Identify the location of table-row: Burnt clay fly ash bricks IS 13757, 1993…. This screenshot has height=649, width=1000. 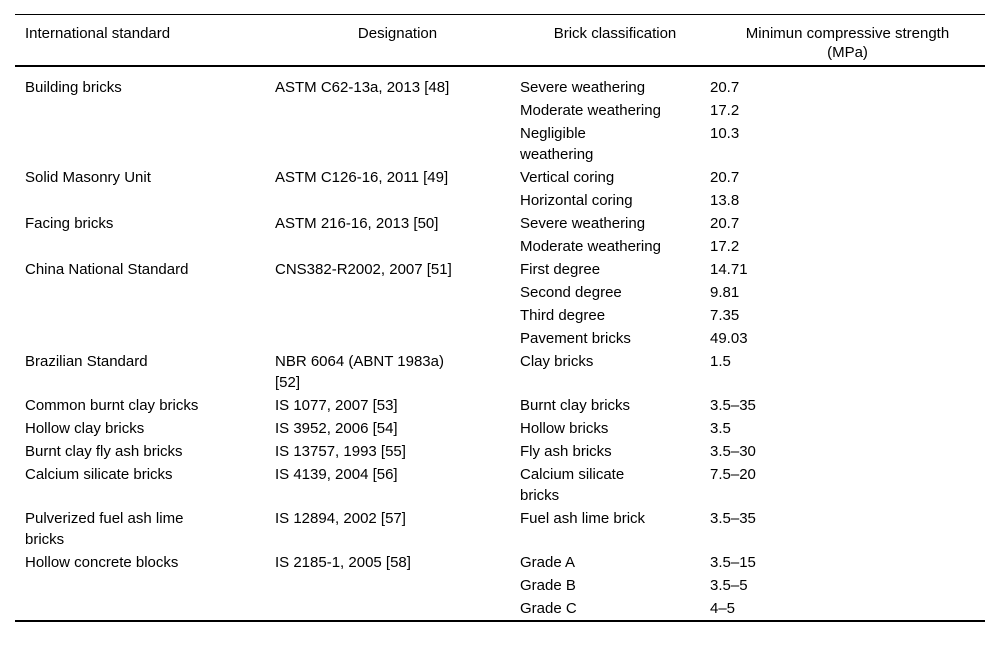
(500, 451).